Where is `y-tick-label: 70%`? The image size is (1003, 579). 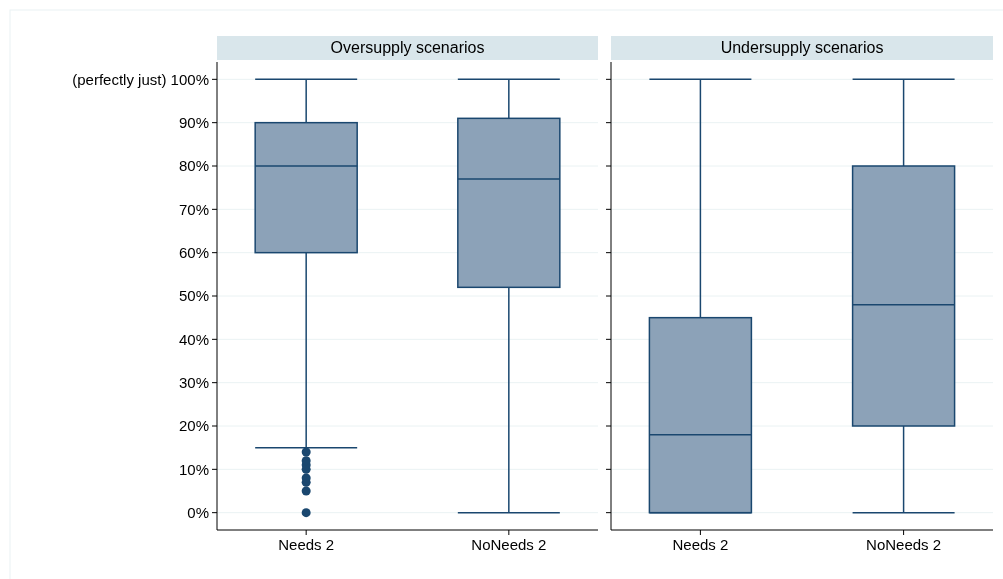 y-tick-label: 70% is located at coordinates (193, 209).